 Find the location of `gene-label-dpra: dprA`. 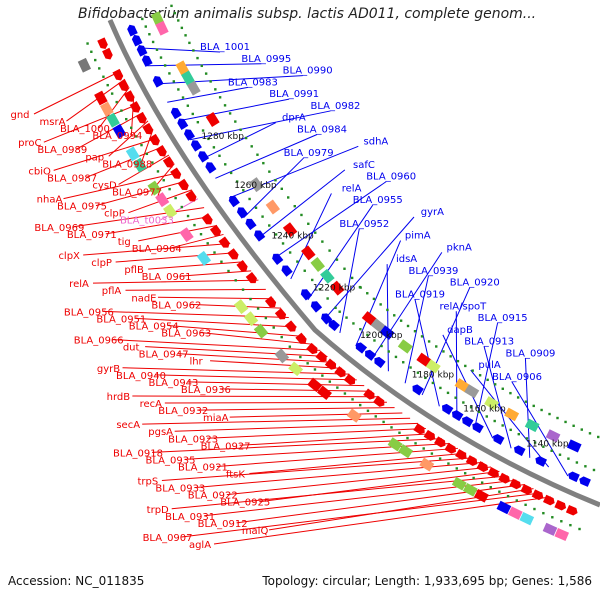

gene-label-dpra: dprA is located at coordinates (294, 118).